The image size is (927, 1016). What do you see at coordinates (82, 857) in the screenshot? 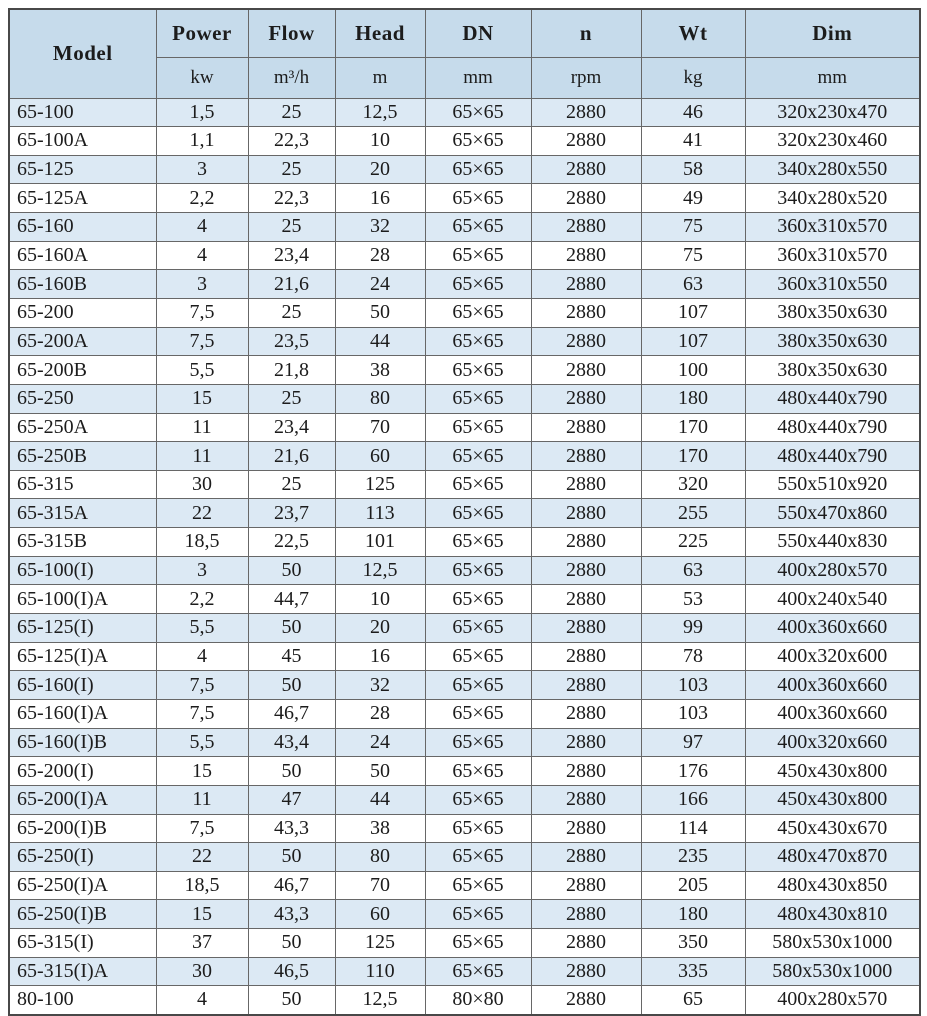
I see `cell-model: 65-250(I)` at bounding box center [82, 857].